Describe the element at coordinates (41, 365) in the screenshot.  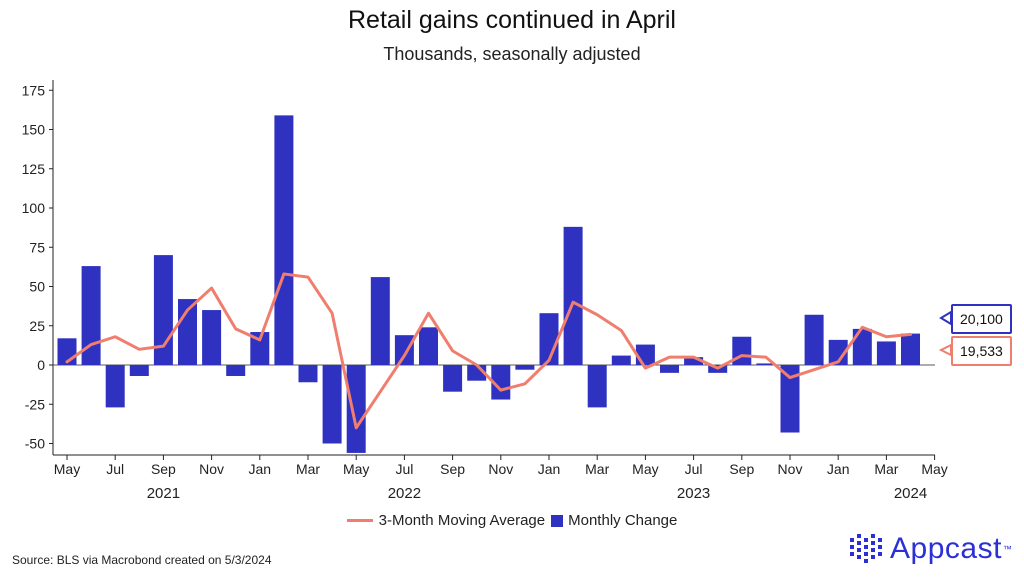
I see `y-tick-label: 0` at that location.